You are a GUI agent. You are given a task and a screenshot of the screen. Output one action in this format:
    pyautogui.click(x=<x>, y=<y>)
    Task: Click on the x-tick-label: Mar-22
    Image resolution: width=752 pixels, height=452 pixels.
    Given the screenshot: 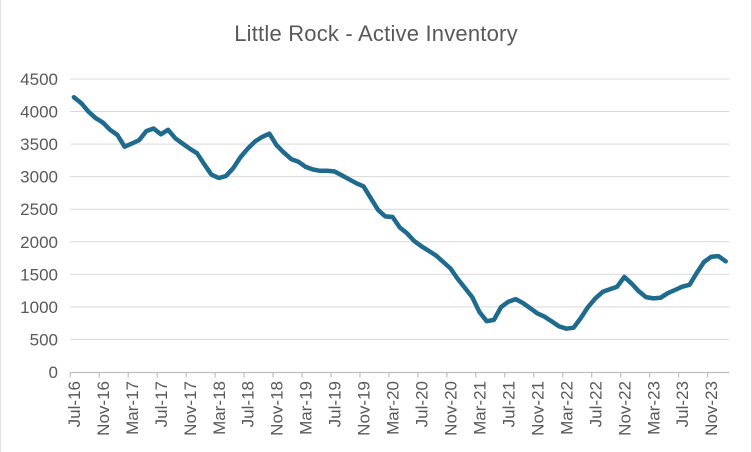 What is the action you would take?
    pyautogui.click(x=566, y=408)
    